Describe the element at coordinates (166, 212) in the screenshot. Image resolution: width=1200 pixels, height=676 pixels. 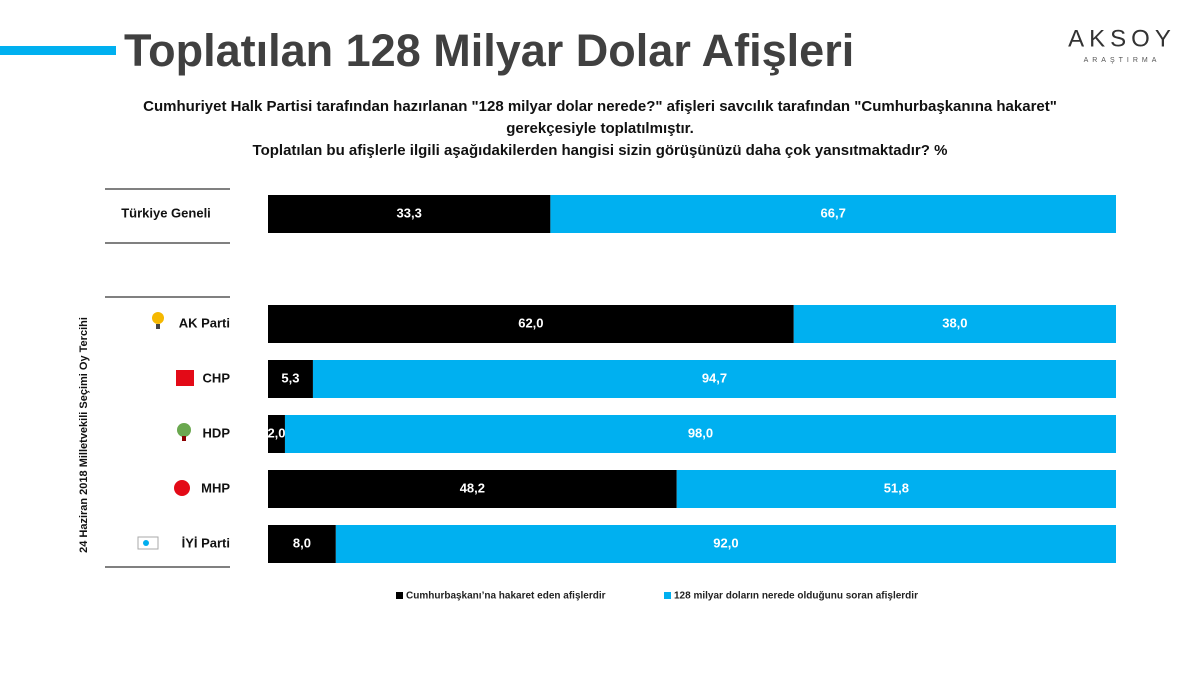
I see `category-label: Türkiye Geneli` at that location.